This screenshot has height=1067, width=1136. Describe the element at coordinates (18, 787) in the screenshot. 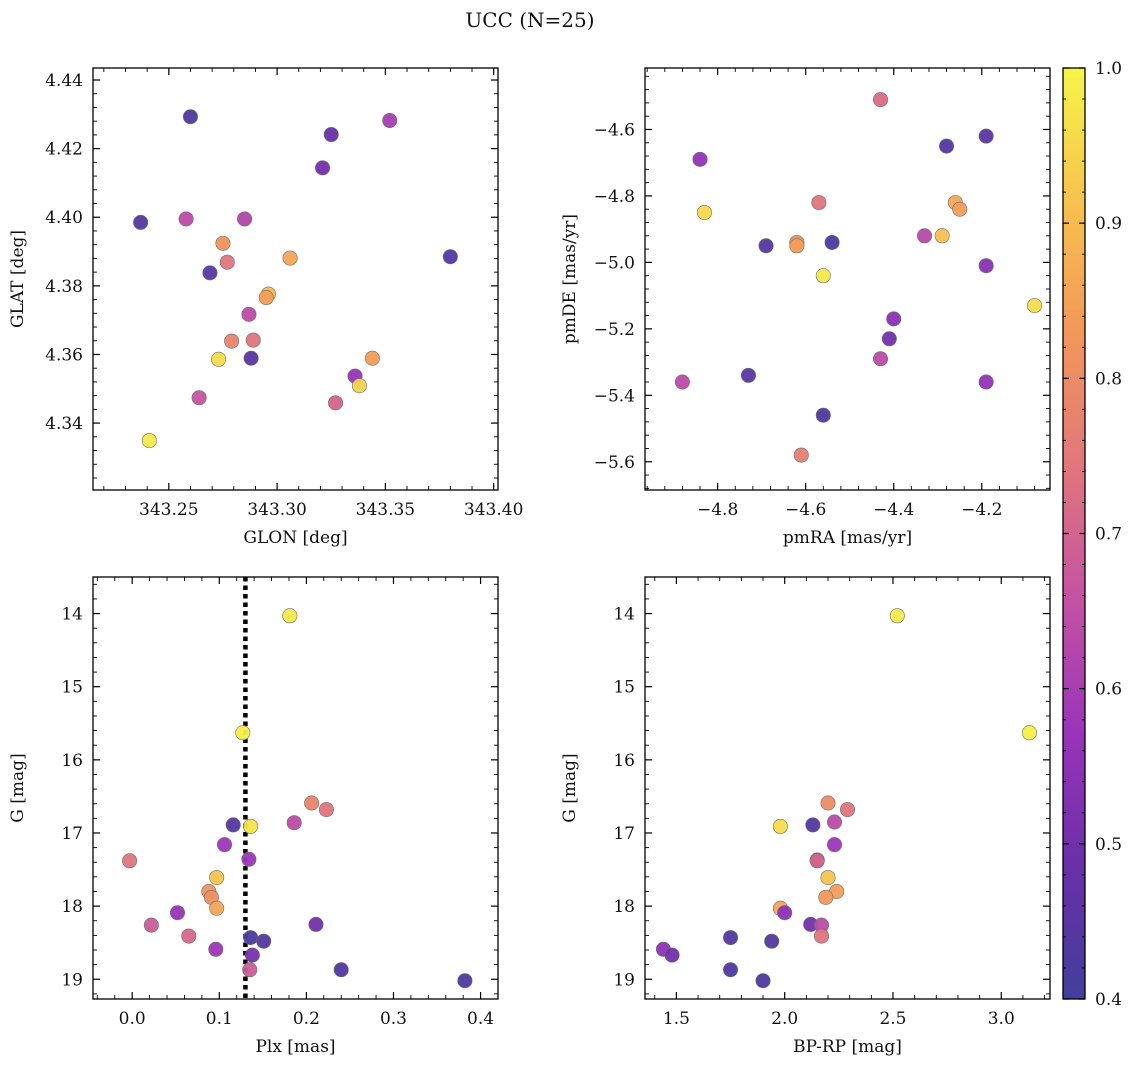

I see `y-axis-label: G [mag]` at that location.